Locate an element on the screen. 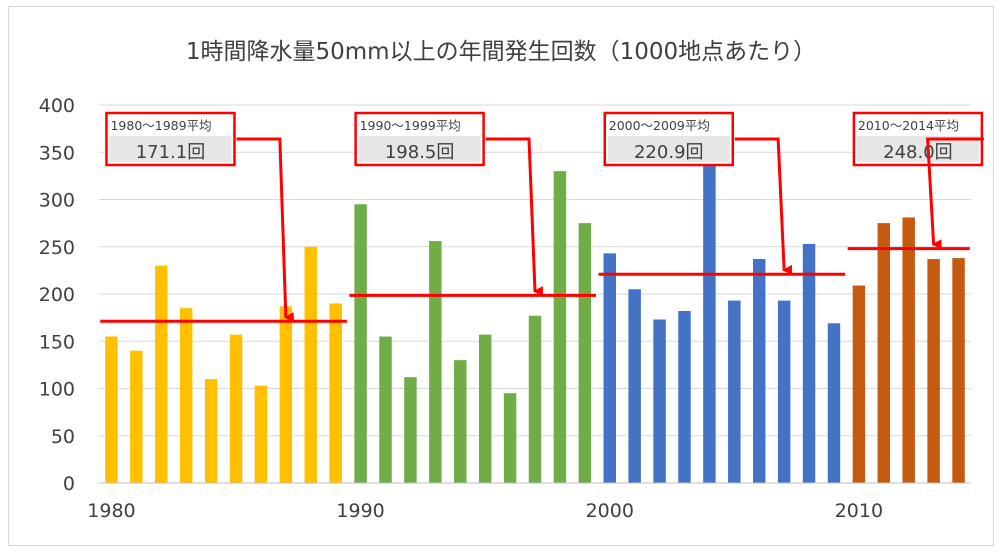 This screenshot has width=1002, height=552. y-axis: 0 50 100 150 200 250 300 350 400 is located at coordinates (57, 295).